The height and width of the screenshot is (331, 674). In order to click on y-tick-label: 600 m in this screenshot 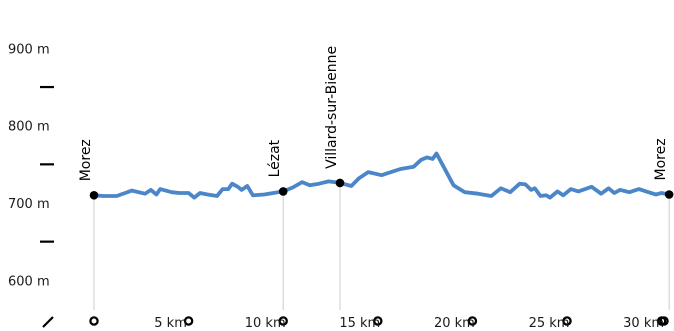, I will do `click(29, 281)`.